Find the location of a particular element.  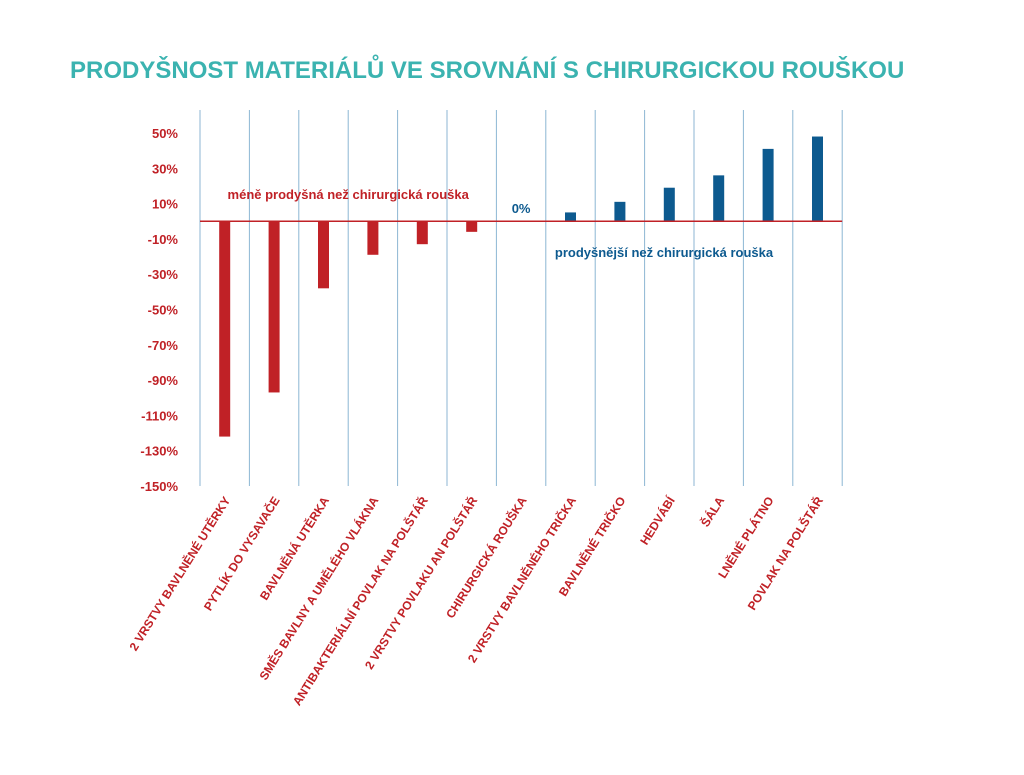

annotation-less-breathable: méně prodyšná než chirurgická rouška is located at coordinates (349, 194).